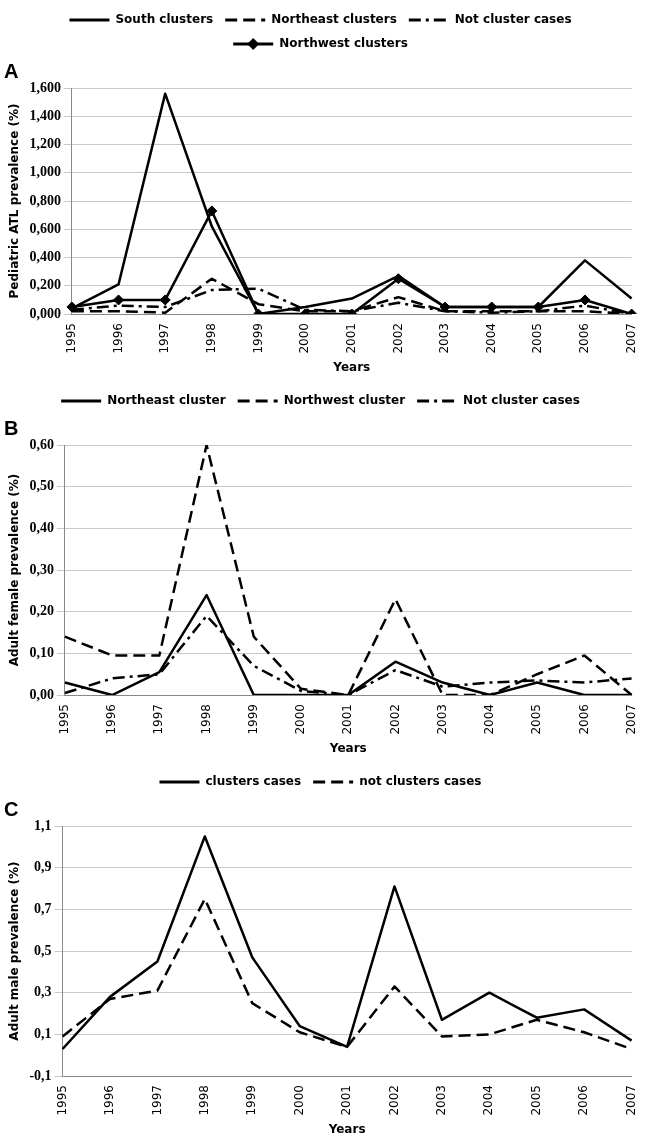 The height and width of the screenshot is (1144, 649). Describe the element at coordinates (41, 444) in the screenshot. I see `y-tick-label: 0,60` at that location.